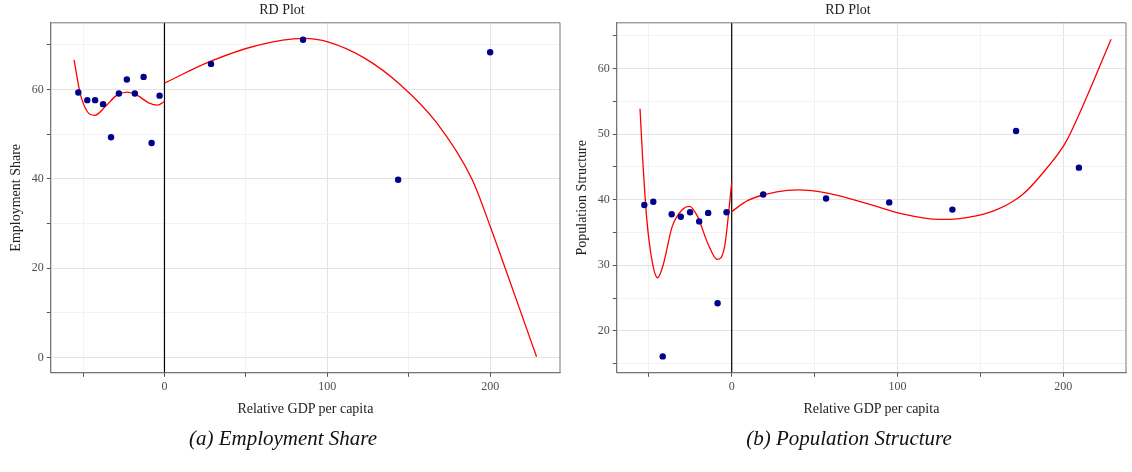  I want to click on y-axis-title: Employment Share, so click(16, 197).